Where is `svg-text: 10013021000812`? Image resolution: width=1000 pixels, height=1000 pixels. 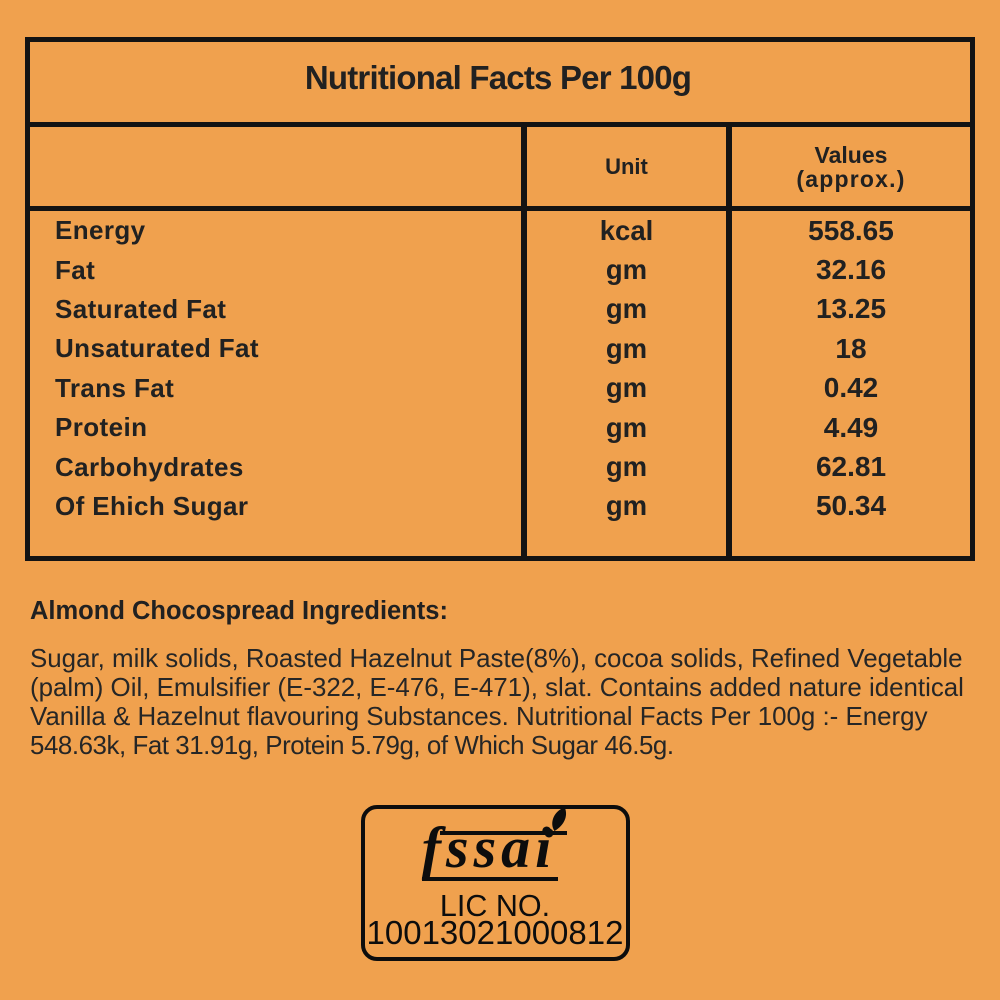 svg-text: 10013021000812 is located at coordinates (495, 932).